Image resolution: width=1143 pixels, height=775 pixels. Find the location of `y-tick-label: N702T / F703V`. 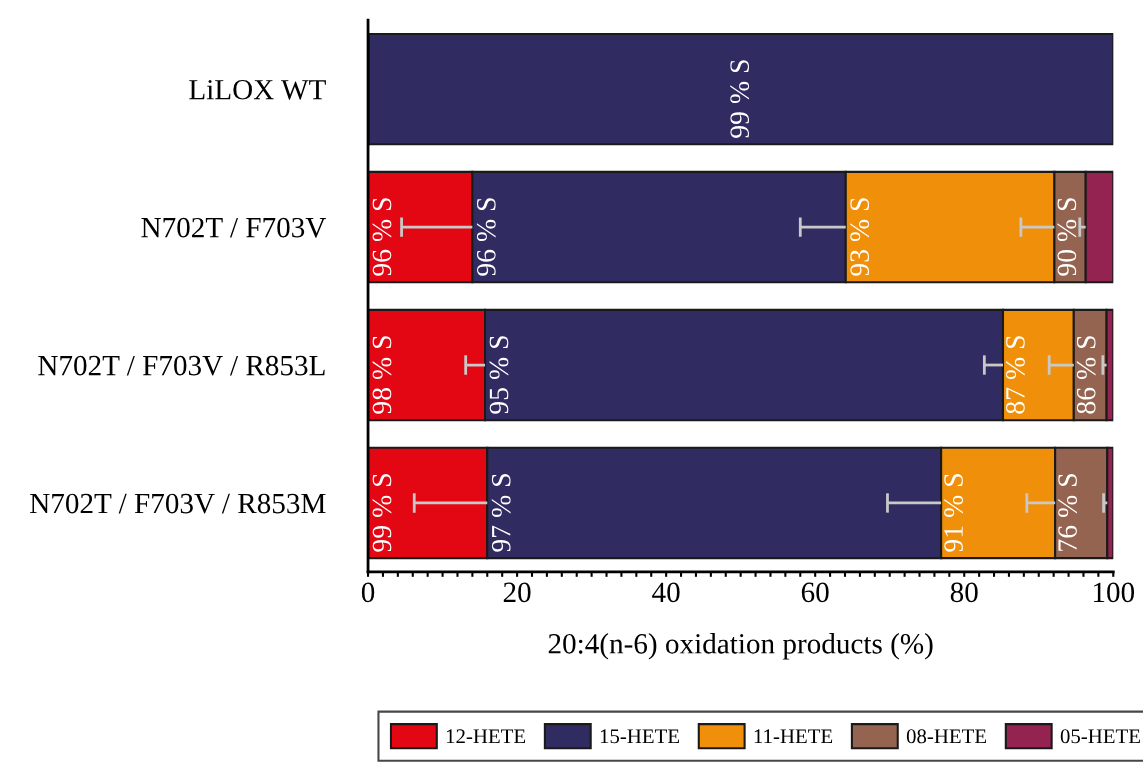

y-tick-label: N702T / F703V is located at coordinates (234, 227).